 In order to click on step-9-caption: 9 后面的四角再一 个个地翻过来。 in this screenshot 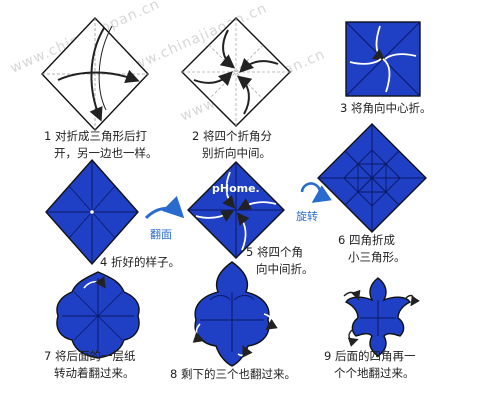, I will do `click(370, 364)`.